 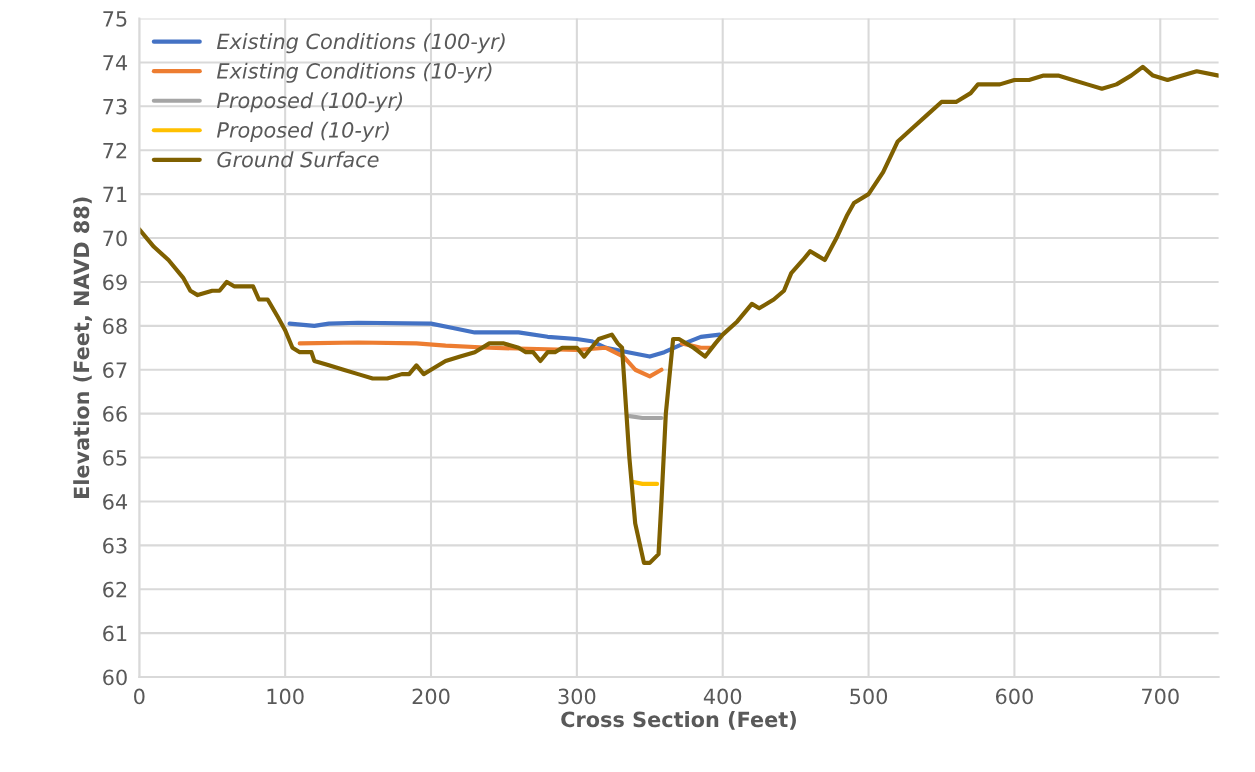 I want to click on x-tick-label: 600, so click(x=1014, y=696).